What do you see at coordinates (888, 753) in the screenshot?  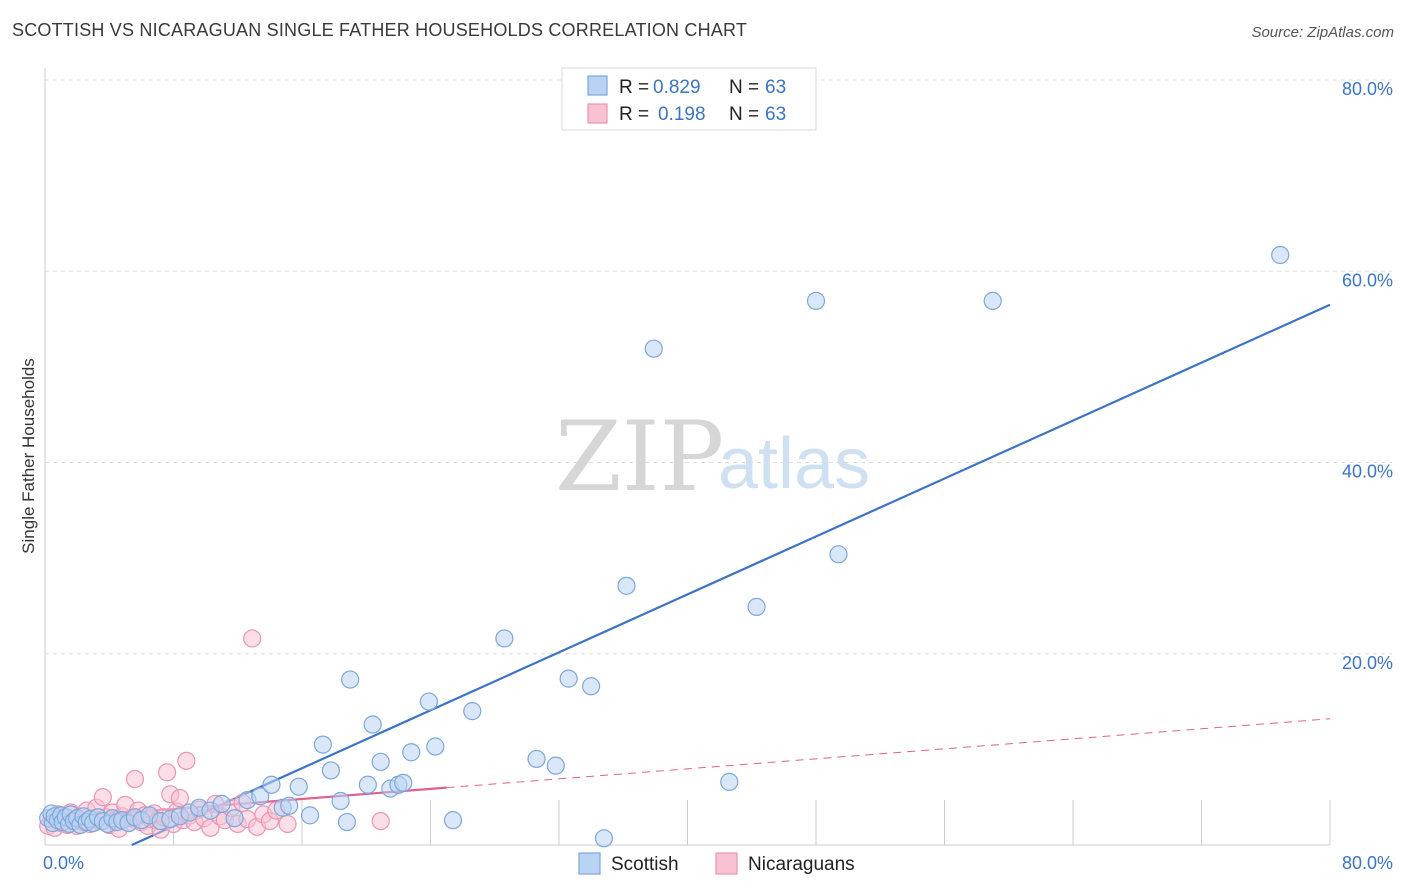 I see `nicaraguan-trendline-dashed` at bounding box center [888, 753].